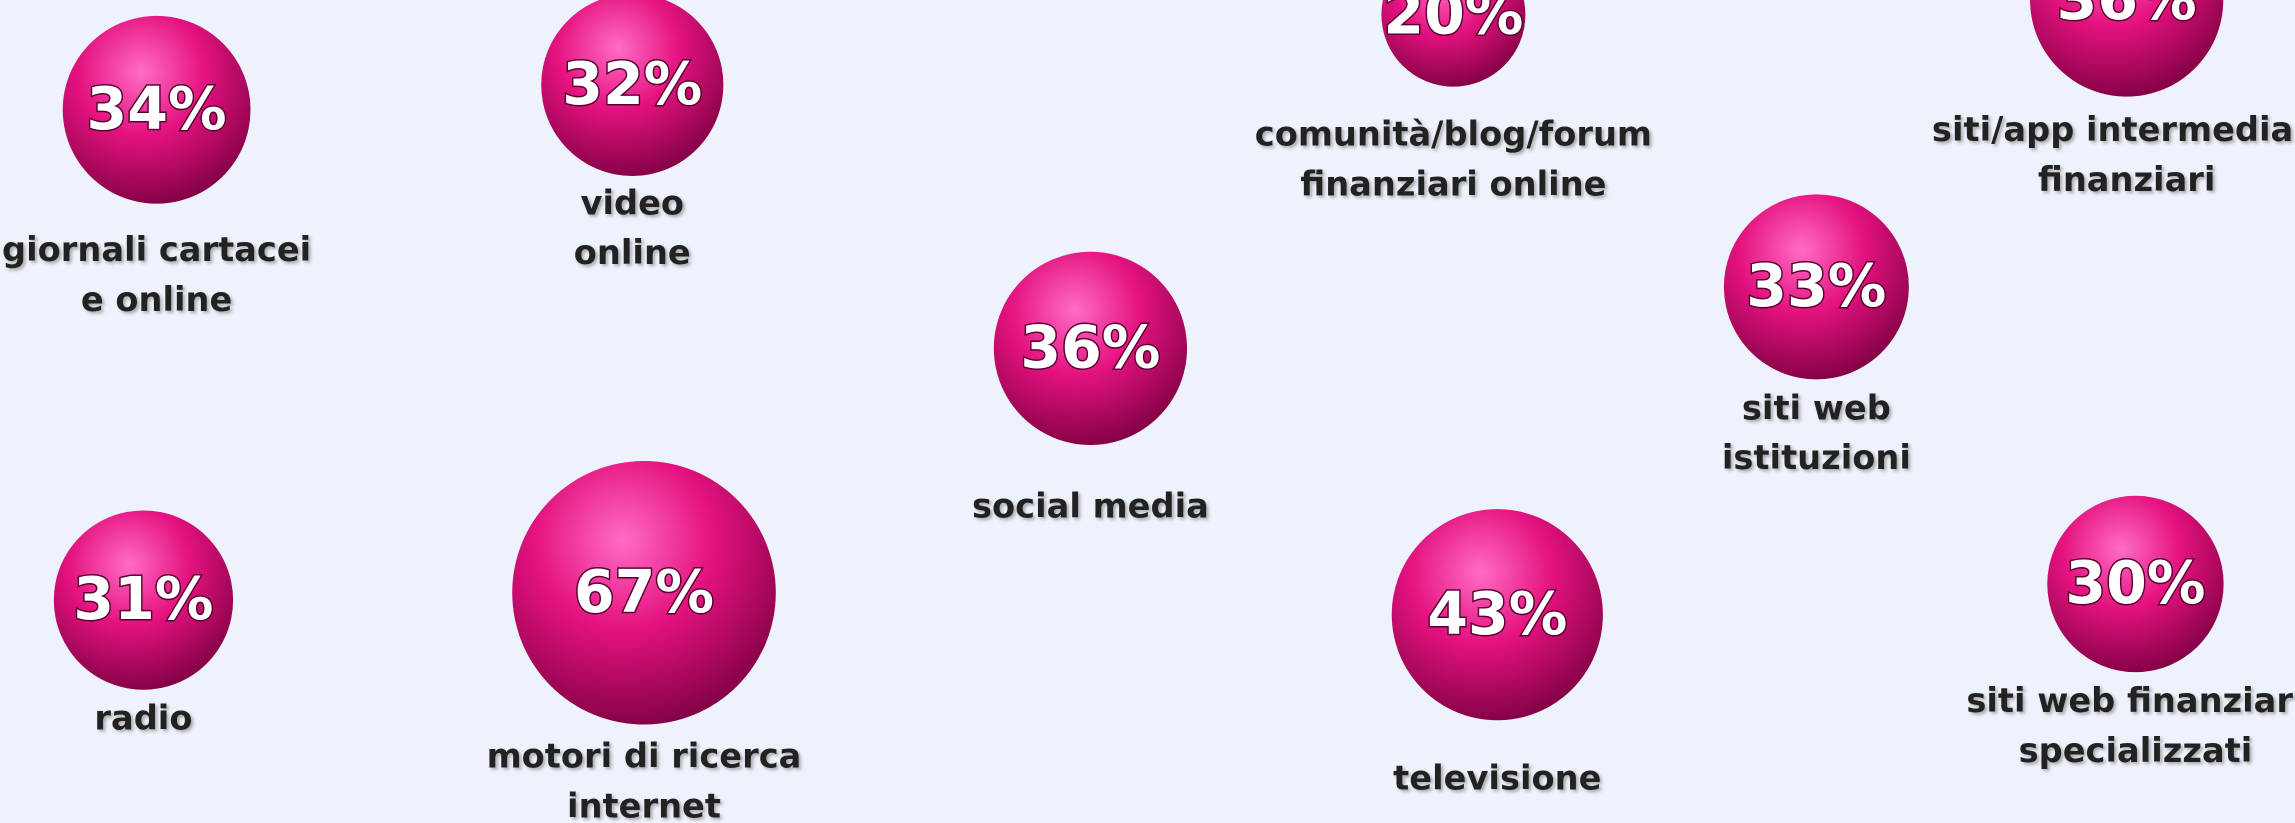 This screenshot has height=823, width=2295. I want to click on category-label: social media, so click(1090, 505).